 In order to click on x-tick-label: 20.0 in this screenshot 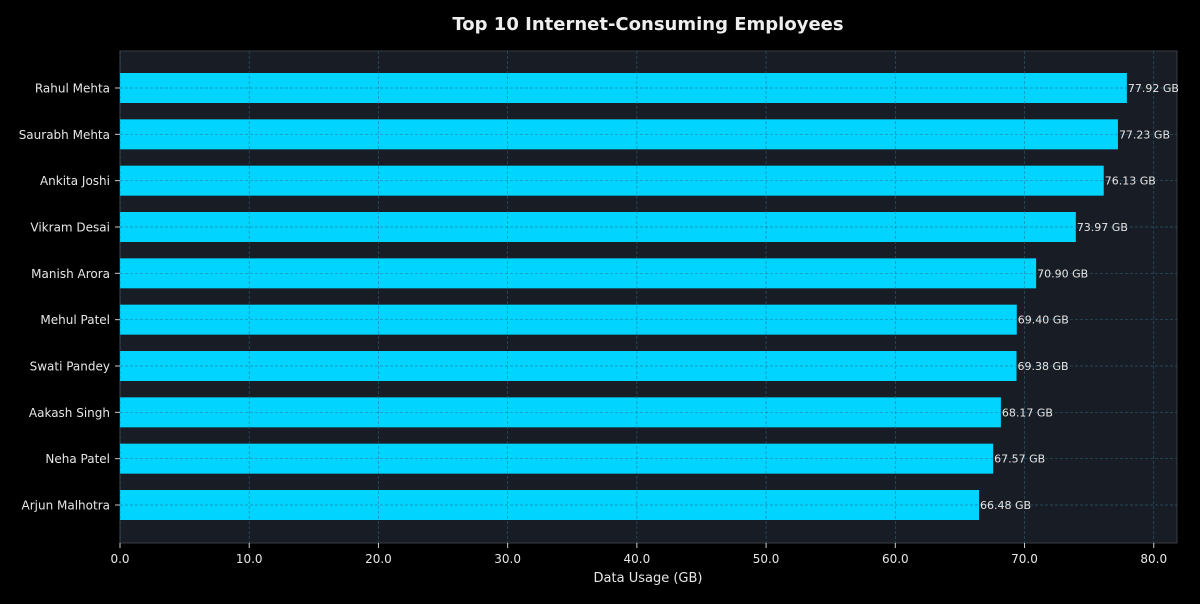, I will do `click(378, 559)`.